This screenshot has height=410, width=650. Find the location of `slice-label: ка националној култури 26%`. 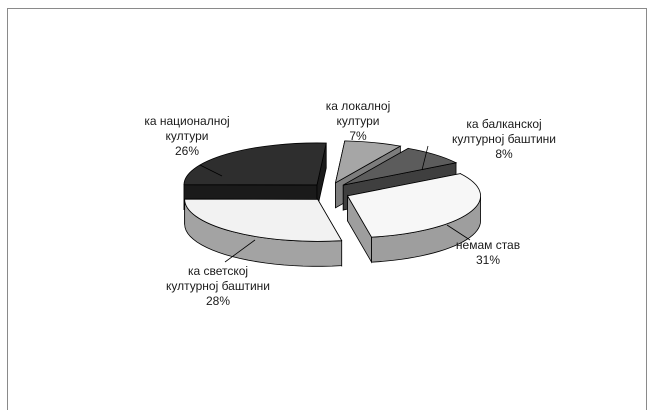

slice-label: ка националној култури 26% is located at coordinates (186, 136).